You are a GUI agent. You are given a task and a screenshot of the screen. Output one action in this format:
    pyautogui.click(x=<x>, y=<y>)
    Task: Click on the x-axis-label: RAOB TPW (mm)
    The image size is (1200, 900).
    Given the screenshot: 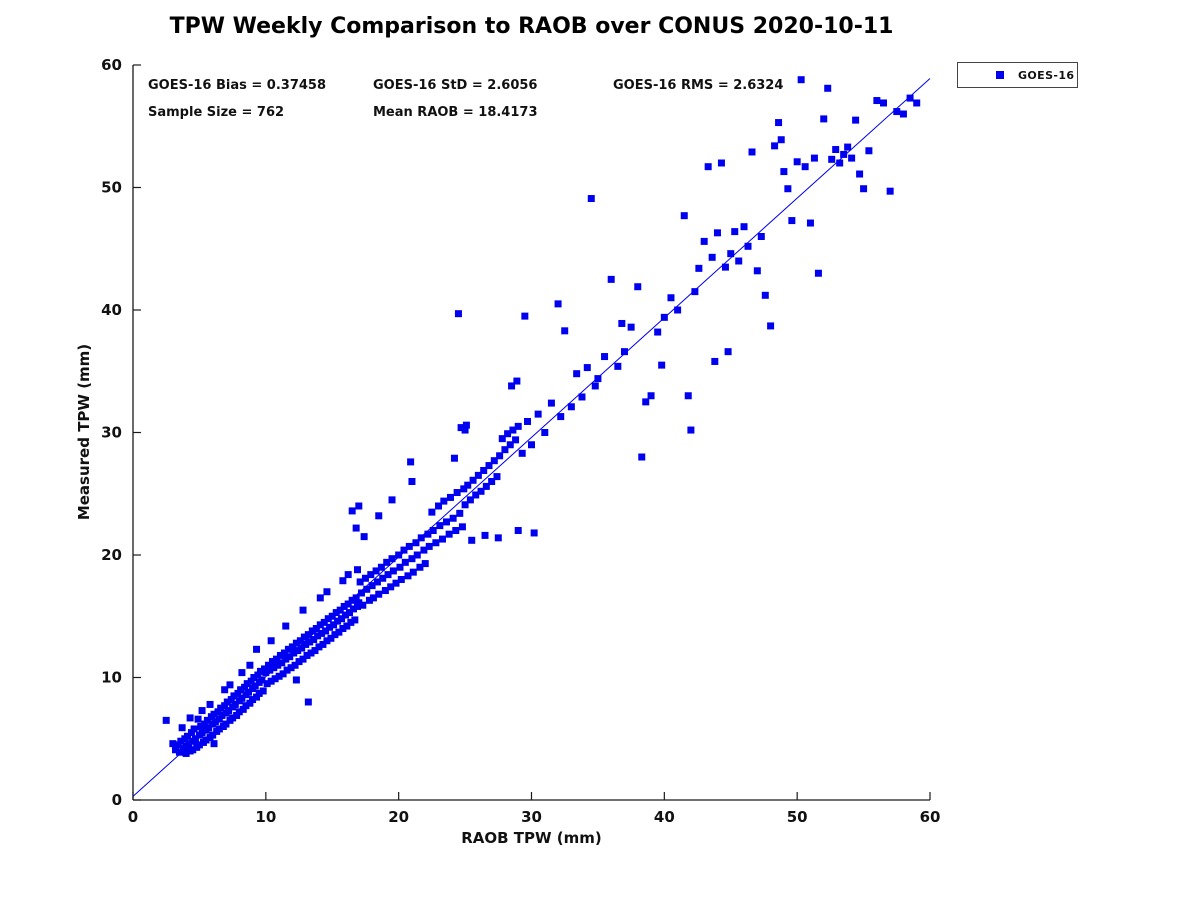 What is the action you would take?
    pyautogui.click(x=531, y=838)
    